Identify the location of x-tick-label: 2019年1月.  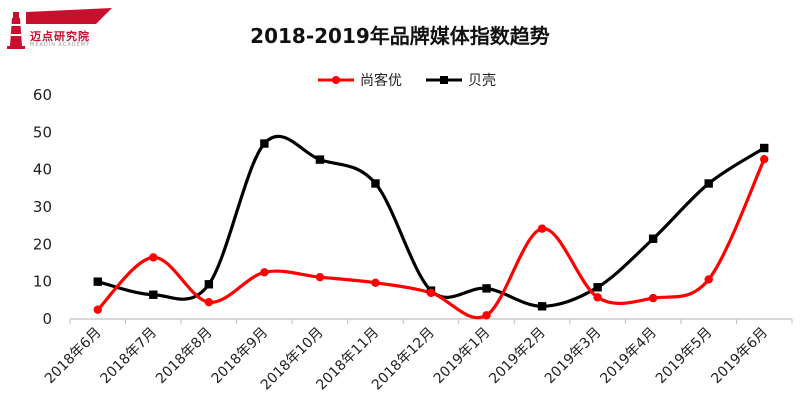
(462, 356).